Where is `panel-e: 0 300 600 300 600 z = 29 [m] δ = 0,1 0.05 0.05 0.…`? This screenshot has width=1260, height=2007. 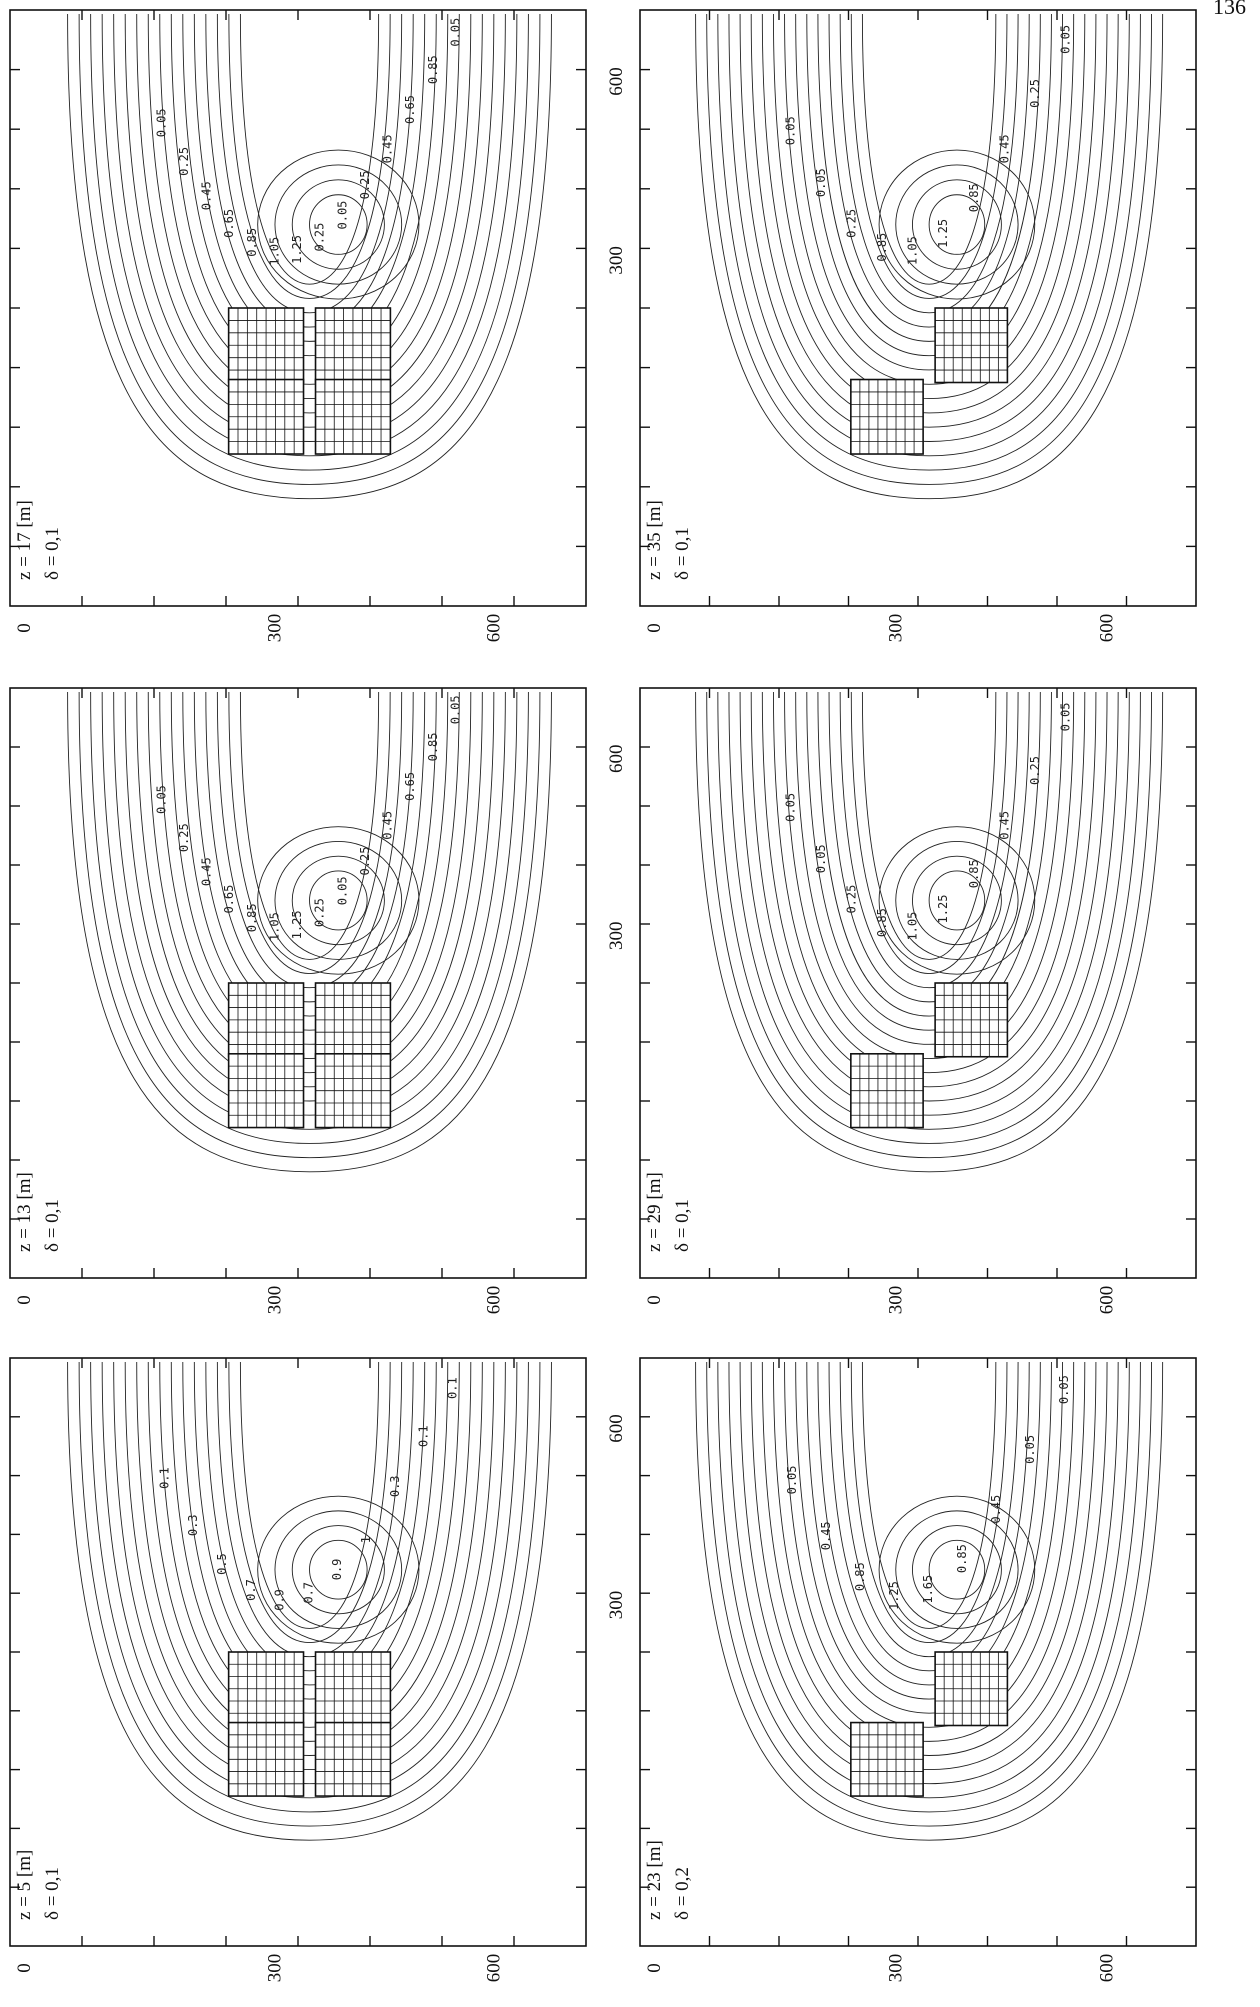 panel-e: 0 300 600 300 600 z = 29 [m] δ = 0,1 0.05 0.05 0.… is located at coordinates (901, 1001).